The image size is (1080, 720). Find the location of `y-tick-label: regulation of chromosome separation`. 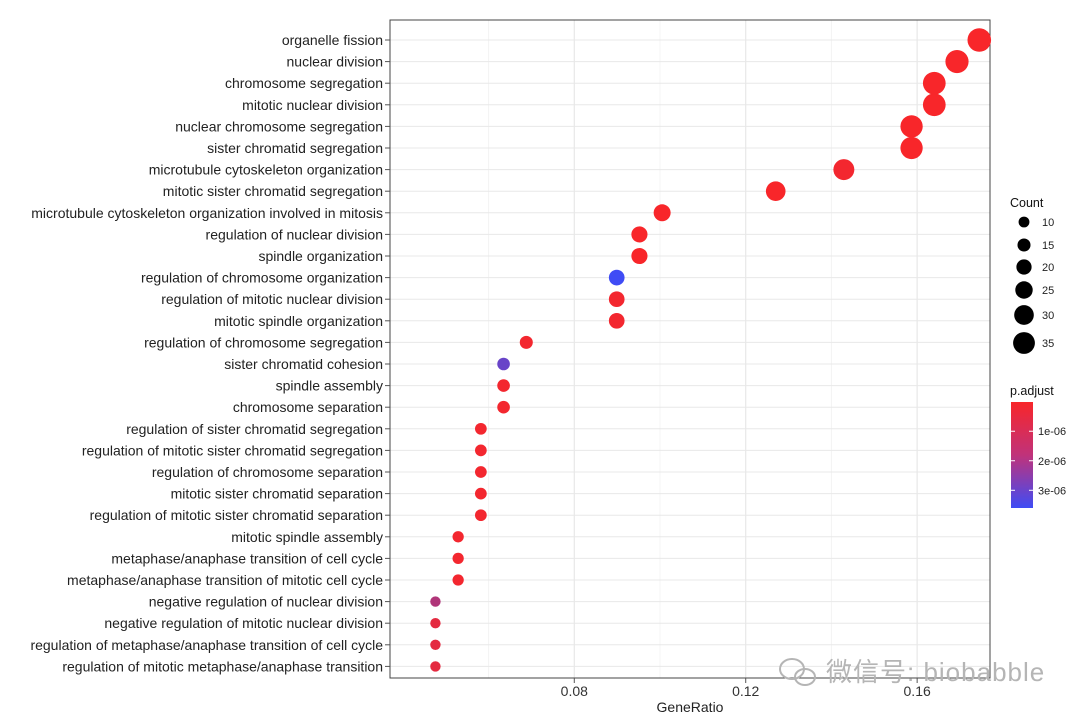

y-tick-label: regulation of chromosome separation is located at coordinates (267, 472).